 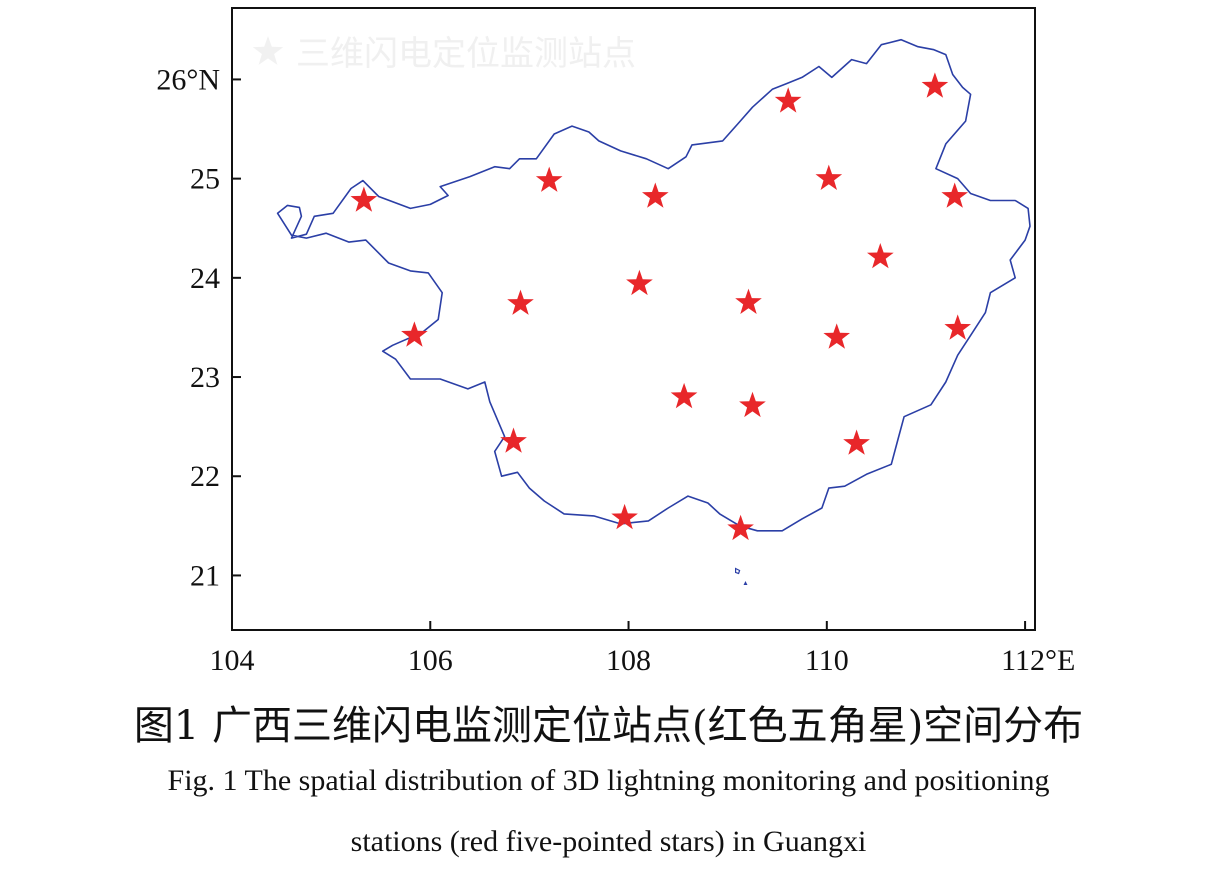 What do you see at coordinates (205, 179) in the screenshot?
I see `y-tick-label: 25` at bounding box center [205, 179].